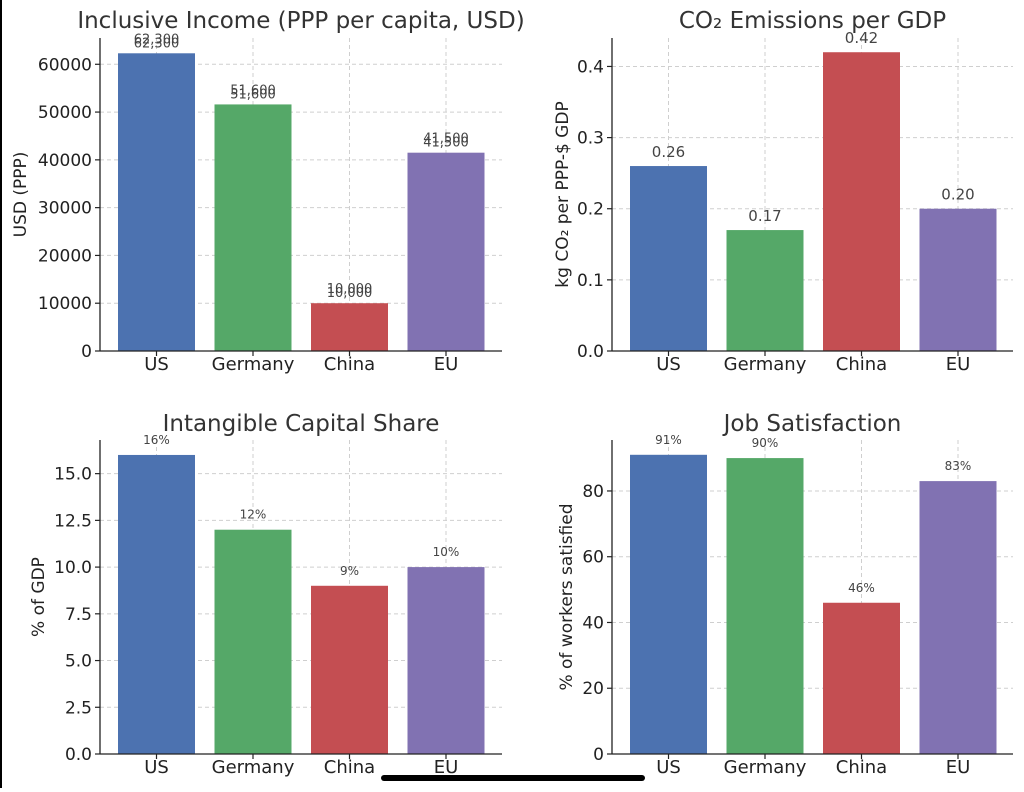  I want to click on y-axis-label: % of GDP, so click(39, 597).